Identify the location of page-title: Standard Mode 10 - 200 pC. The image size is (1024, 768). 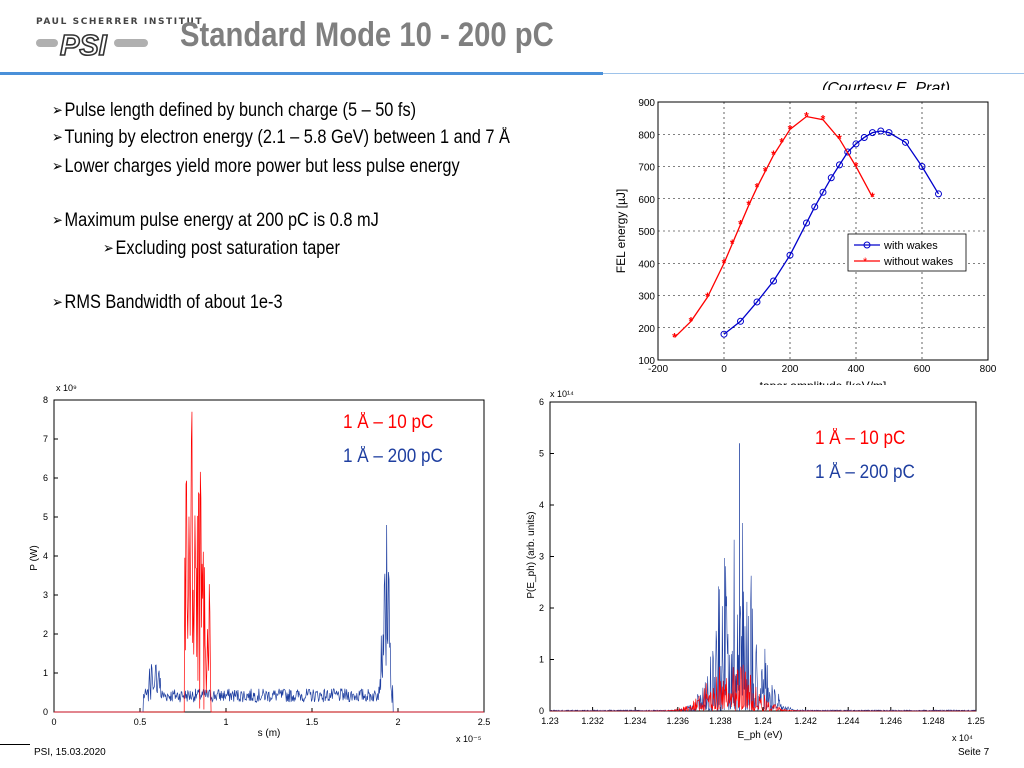
(367, 35).